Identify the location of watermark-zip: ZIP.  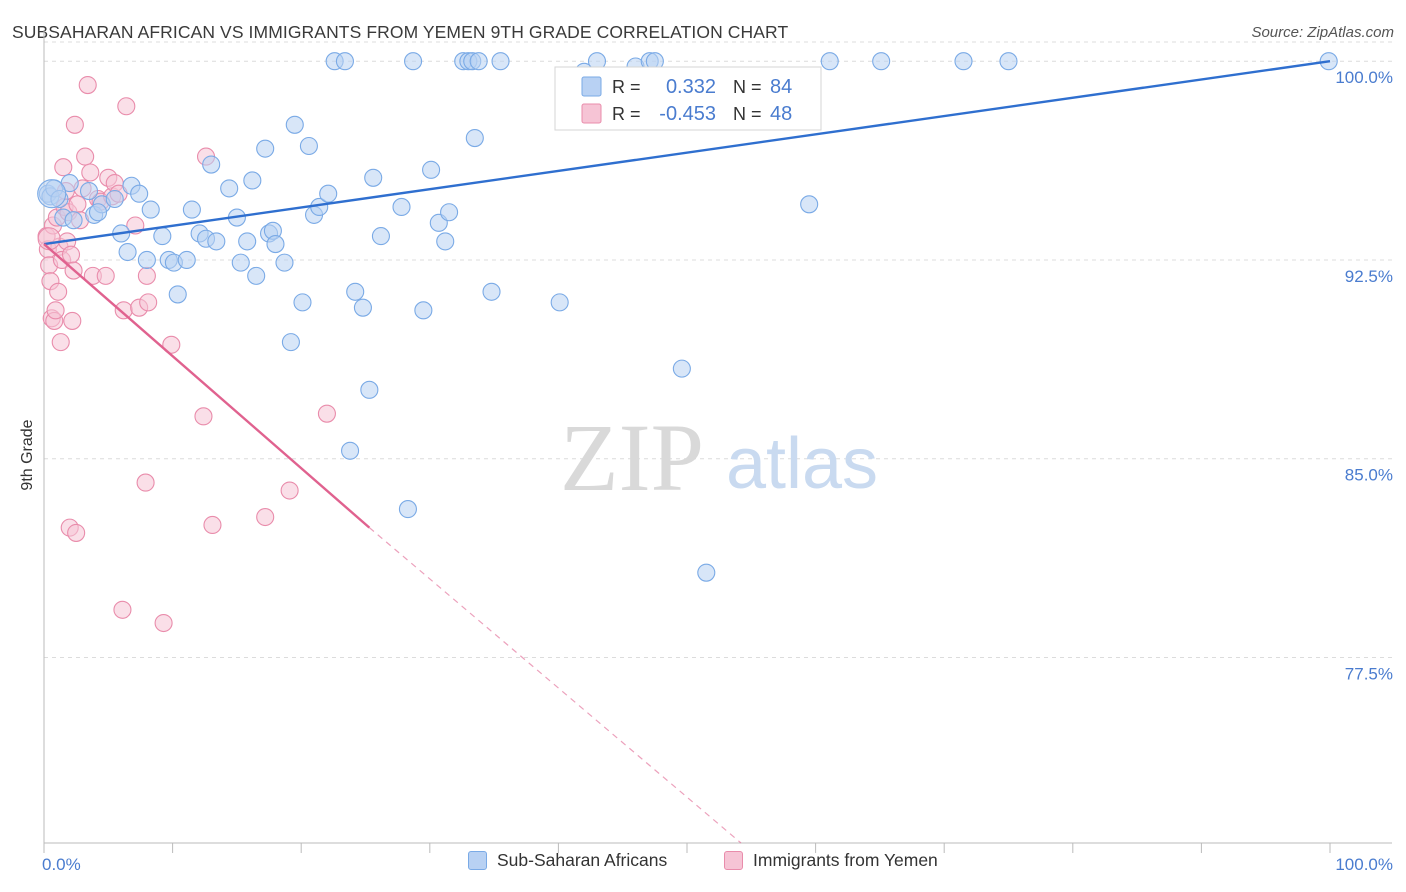
(632, 457).